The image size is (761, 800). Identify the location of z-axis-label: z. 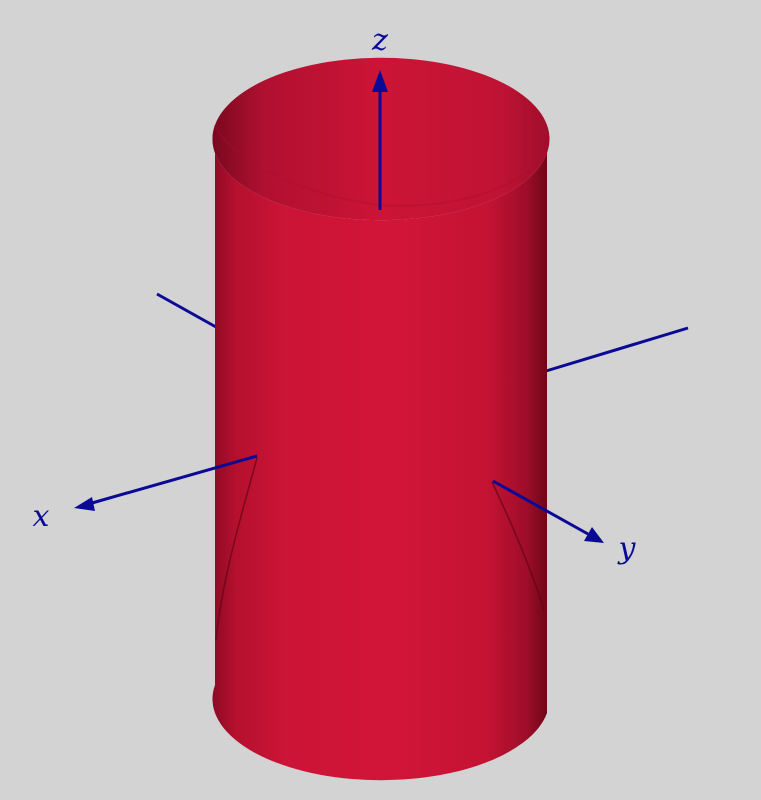
(379, 40).